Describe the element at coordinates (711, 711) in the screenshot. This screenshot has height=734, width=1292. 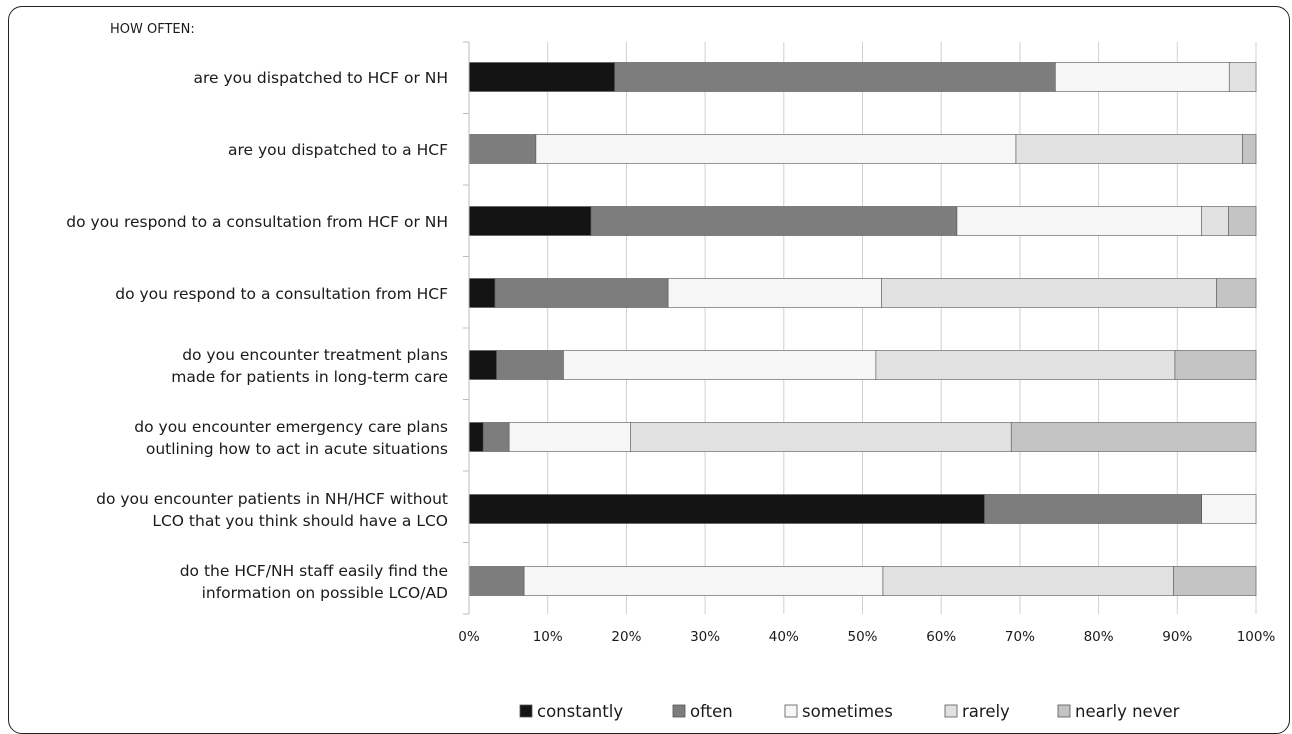
I see `legend-label: often` at that location.